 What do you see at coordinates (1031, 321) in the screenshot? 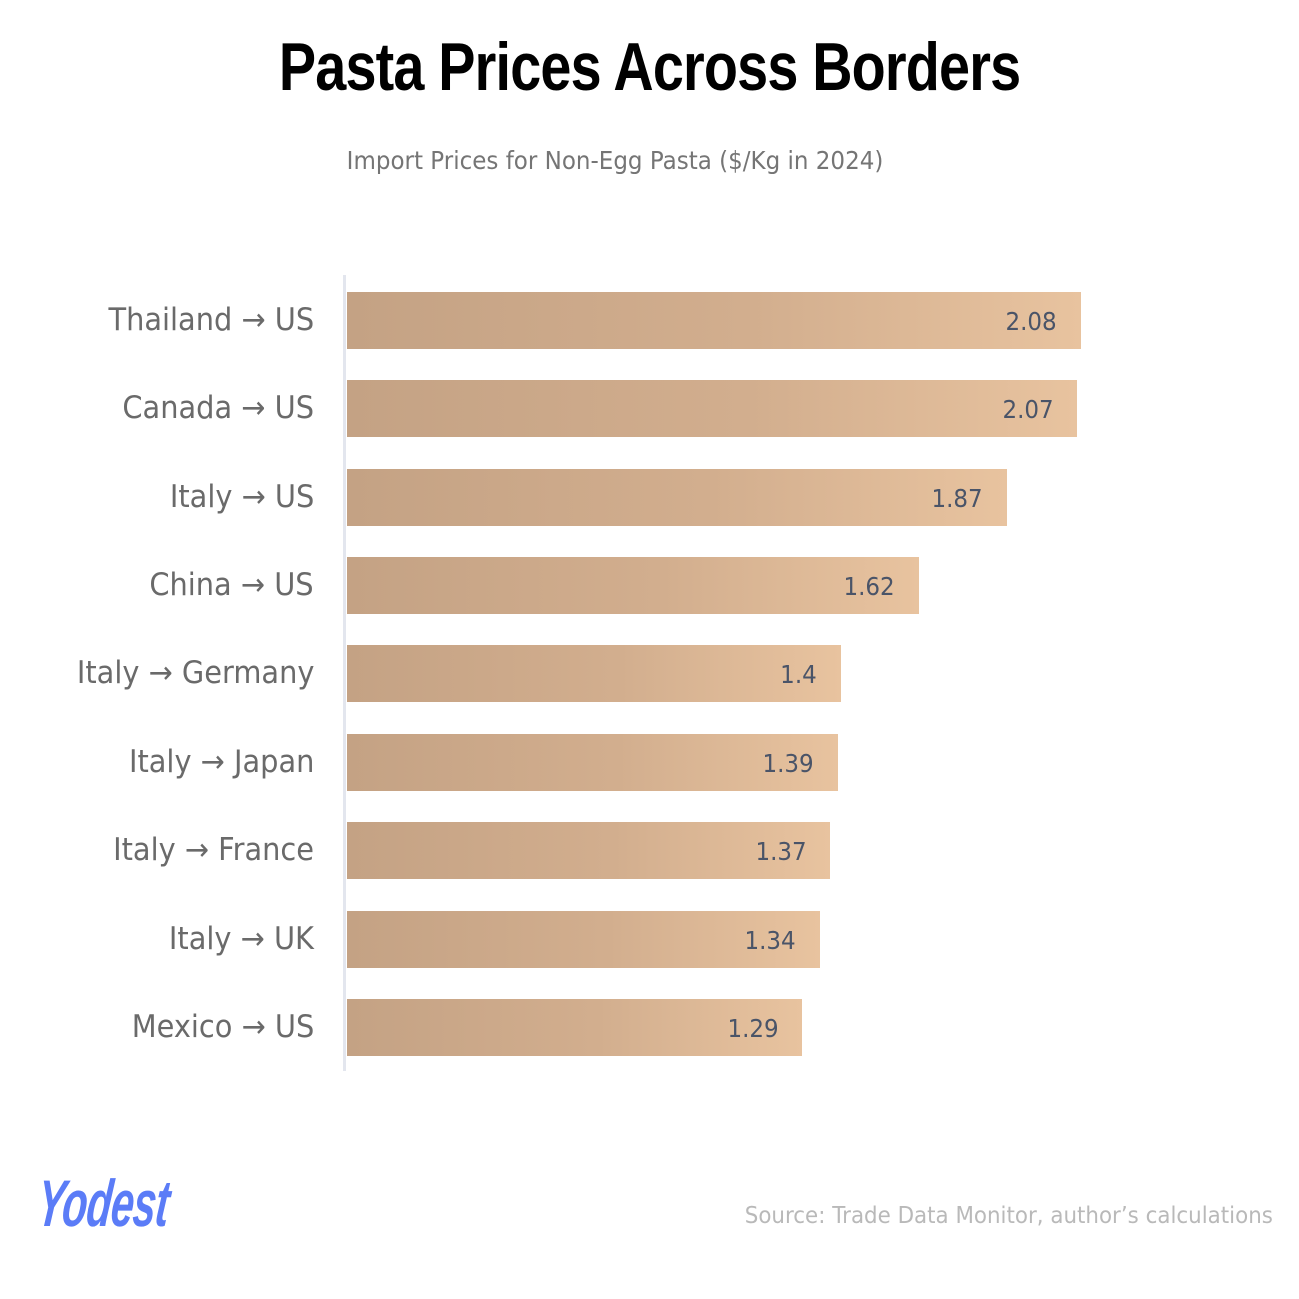
I see `value-label: 2.08` at bounding box center [1031, 321].